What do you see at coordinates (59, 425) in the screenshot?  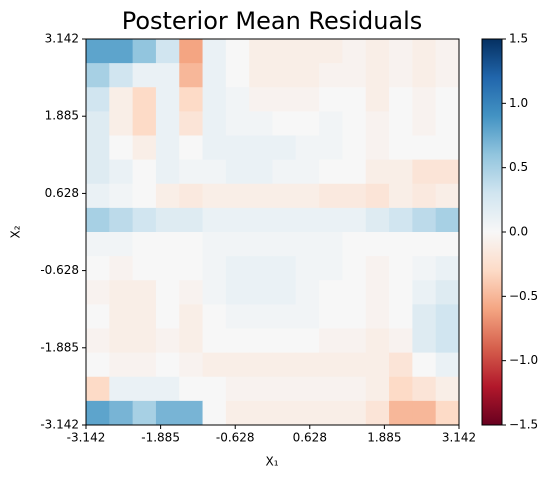 I see `y-tick-label: -3.142` at bounding box center [59, 425].